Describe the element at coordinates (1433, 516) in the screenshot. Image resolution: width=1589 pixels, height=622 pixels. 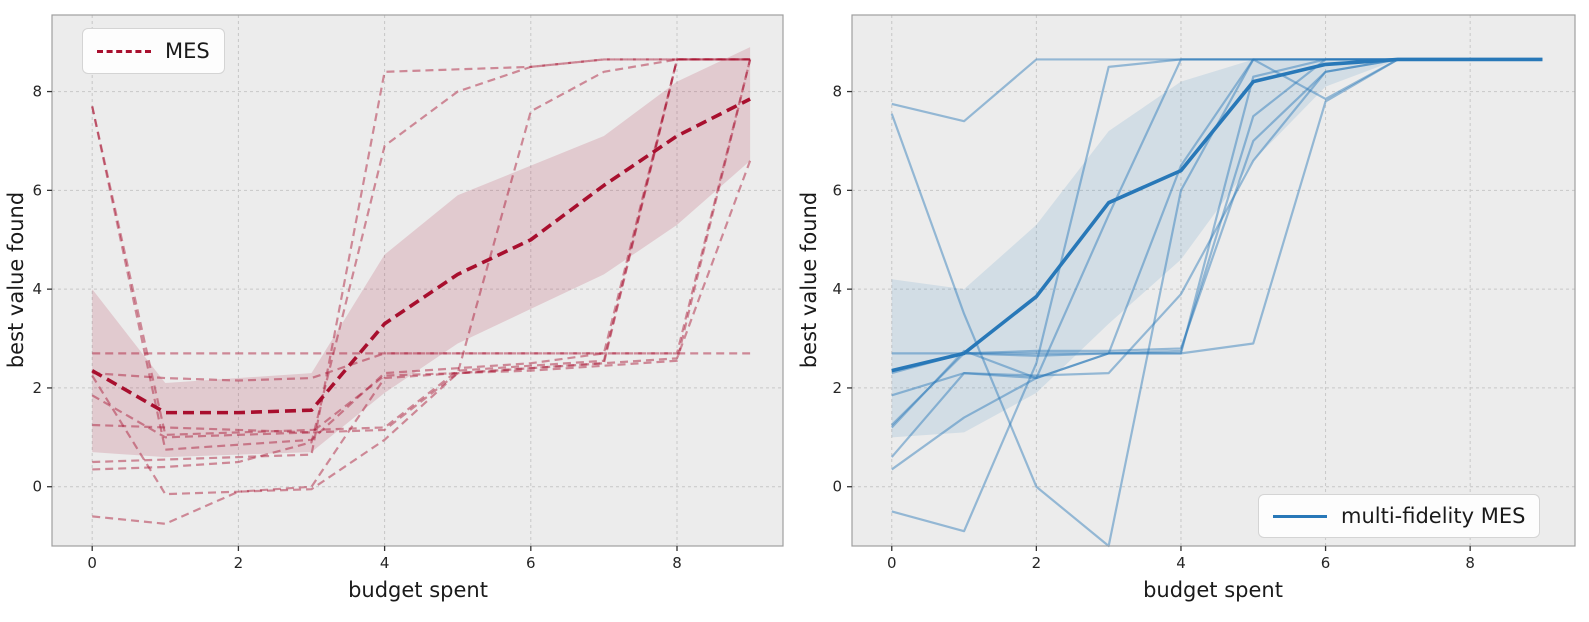
I see `mf-mes-legend-label: multi-fidelity MES` at that location.